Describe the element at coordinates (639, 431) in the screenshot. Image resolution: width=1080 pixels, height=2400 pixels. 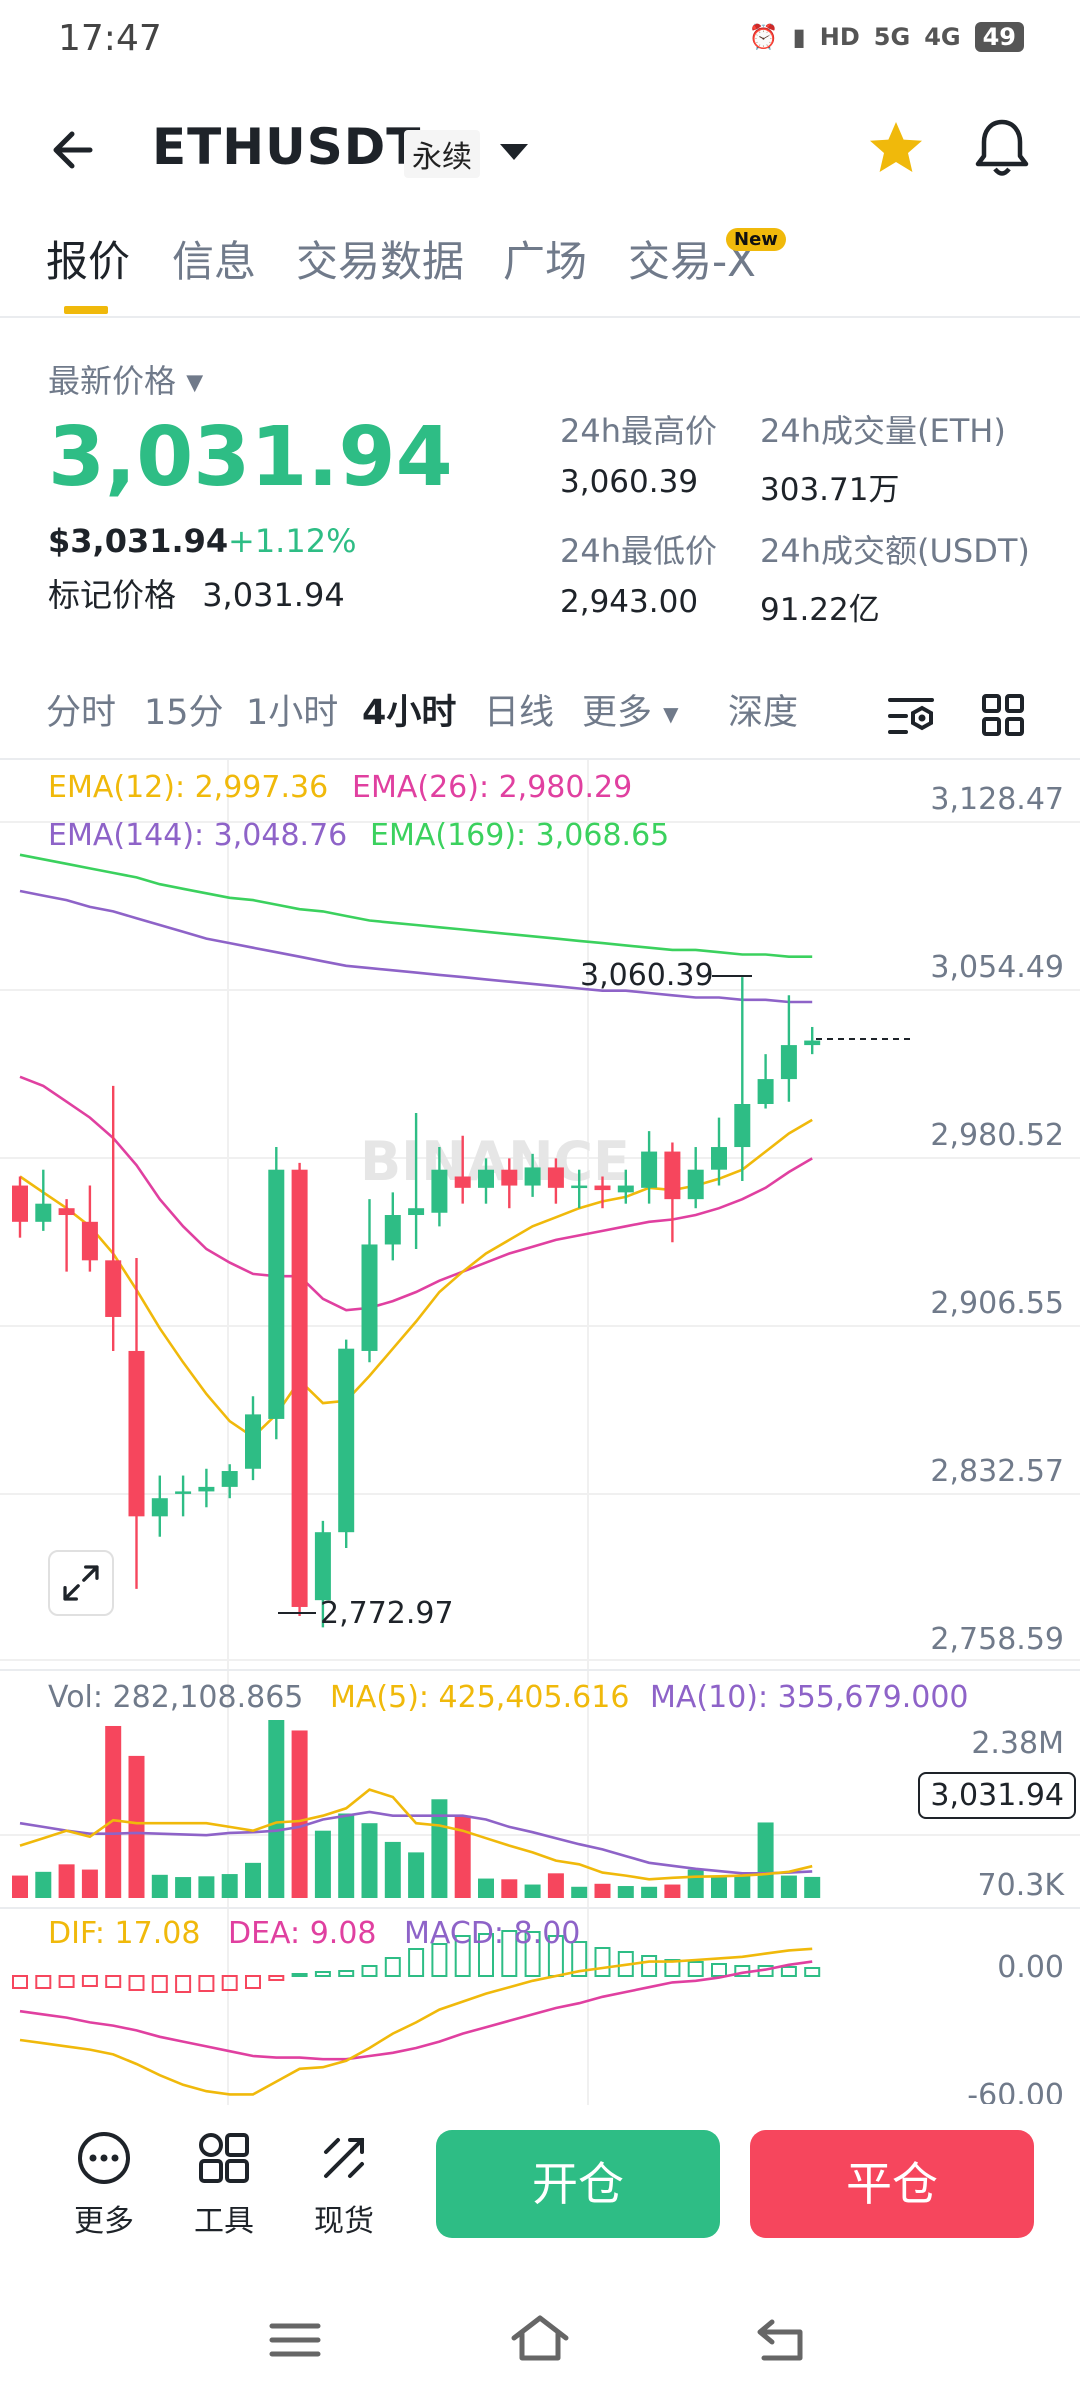
I see `stat-24h-high-label: 24h最高价` at that location.